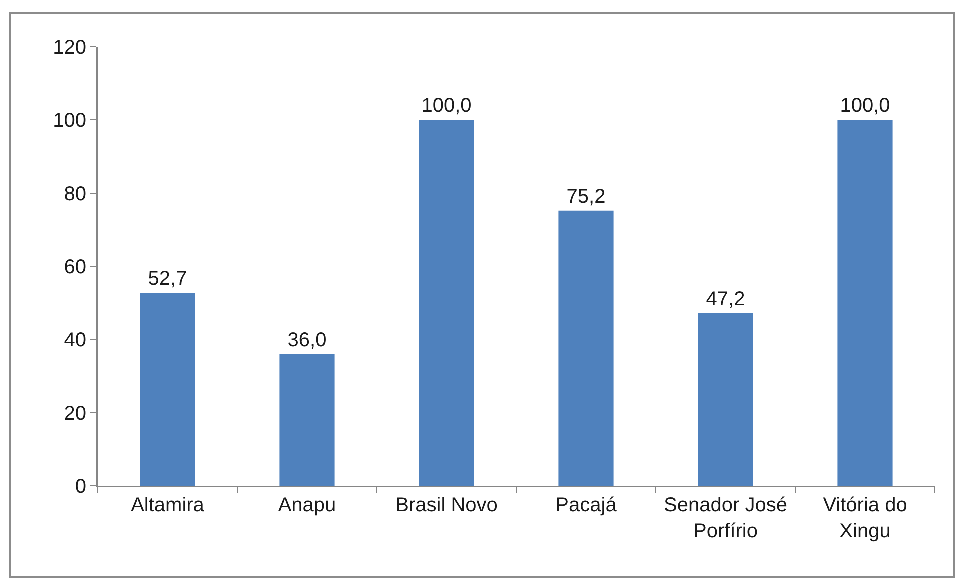 The image size is (960, 583). What do you see at coordinates (447, 505) in the screenshot?
I see `x-tick-label: Brasil Novo` at bounding box center [447, 505].